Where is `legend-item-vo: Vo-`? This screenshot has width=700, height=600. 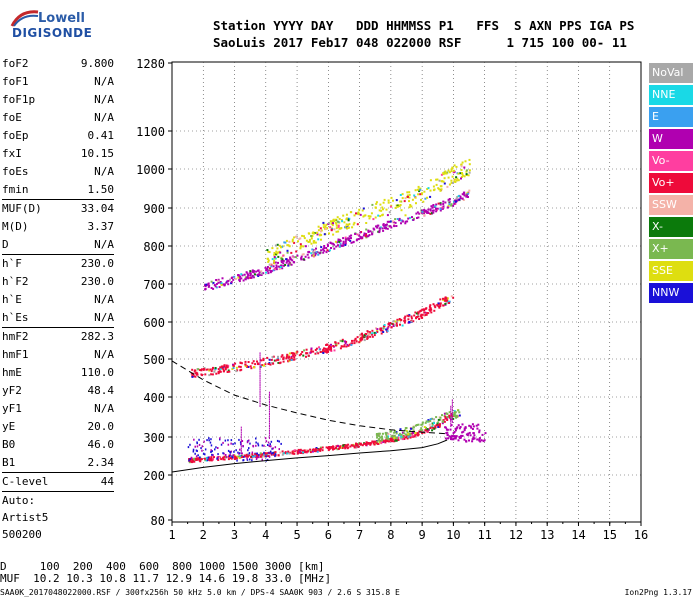
legend-item-vo: Vo- is located at coordinates (671, 161).